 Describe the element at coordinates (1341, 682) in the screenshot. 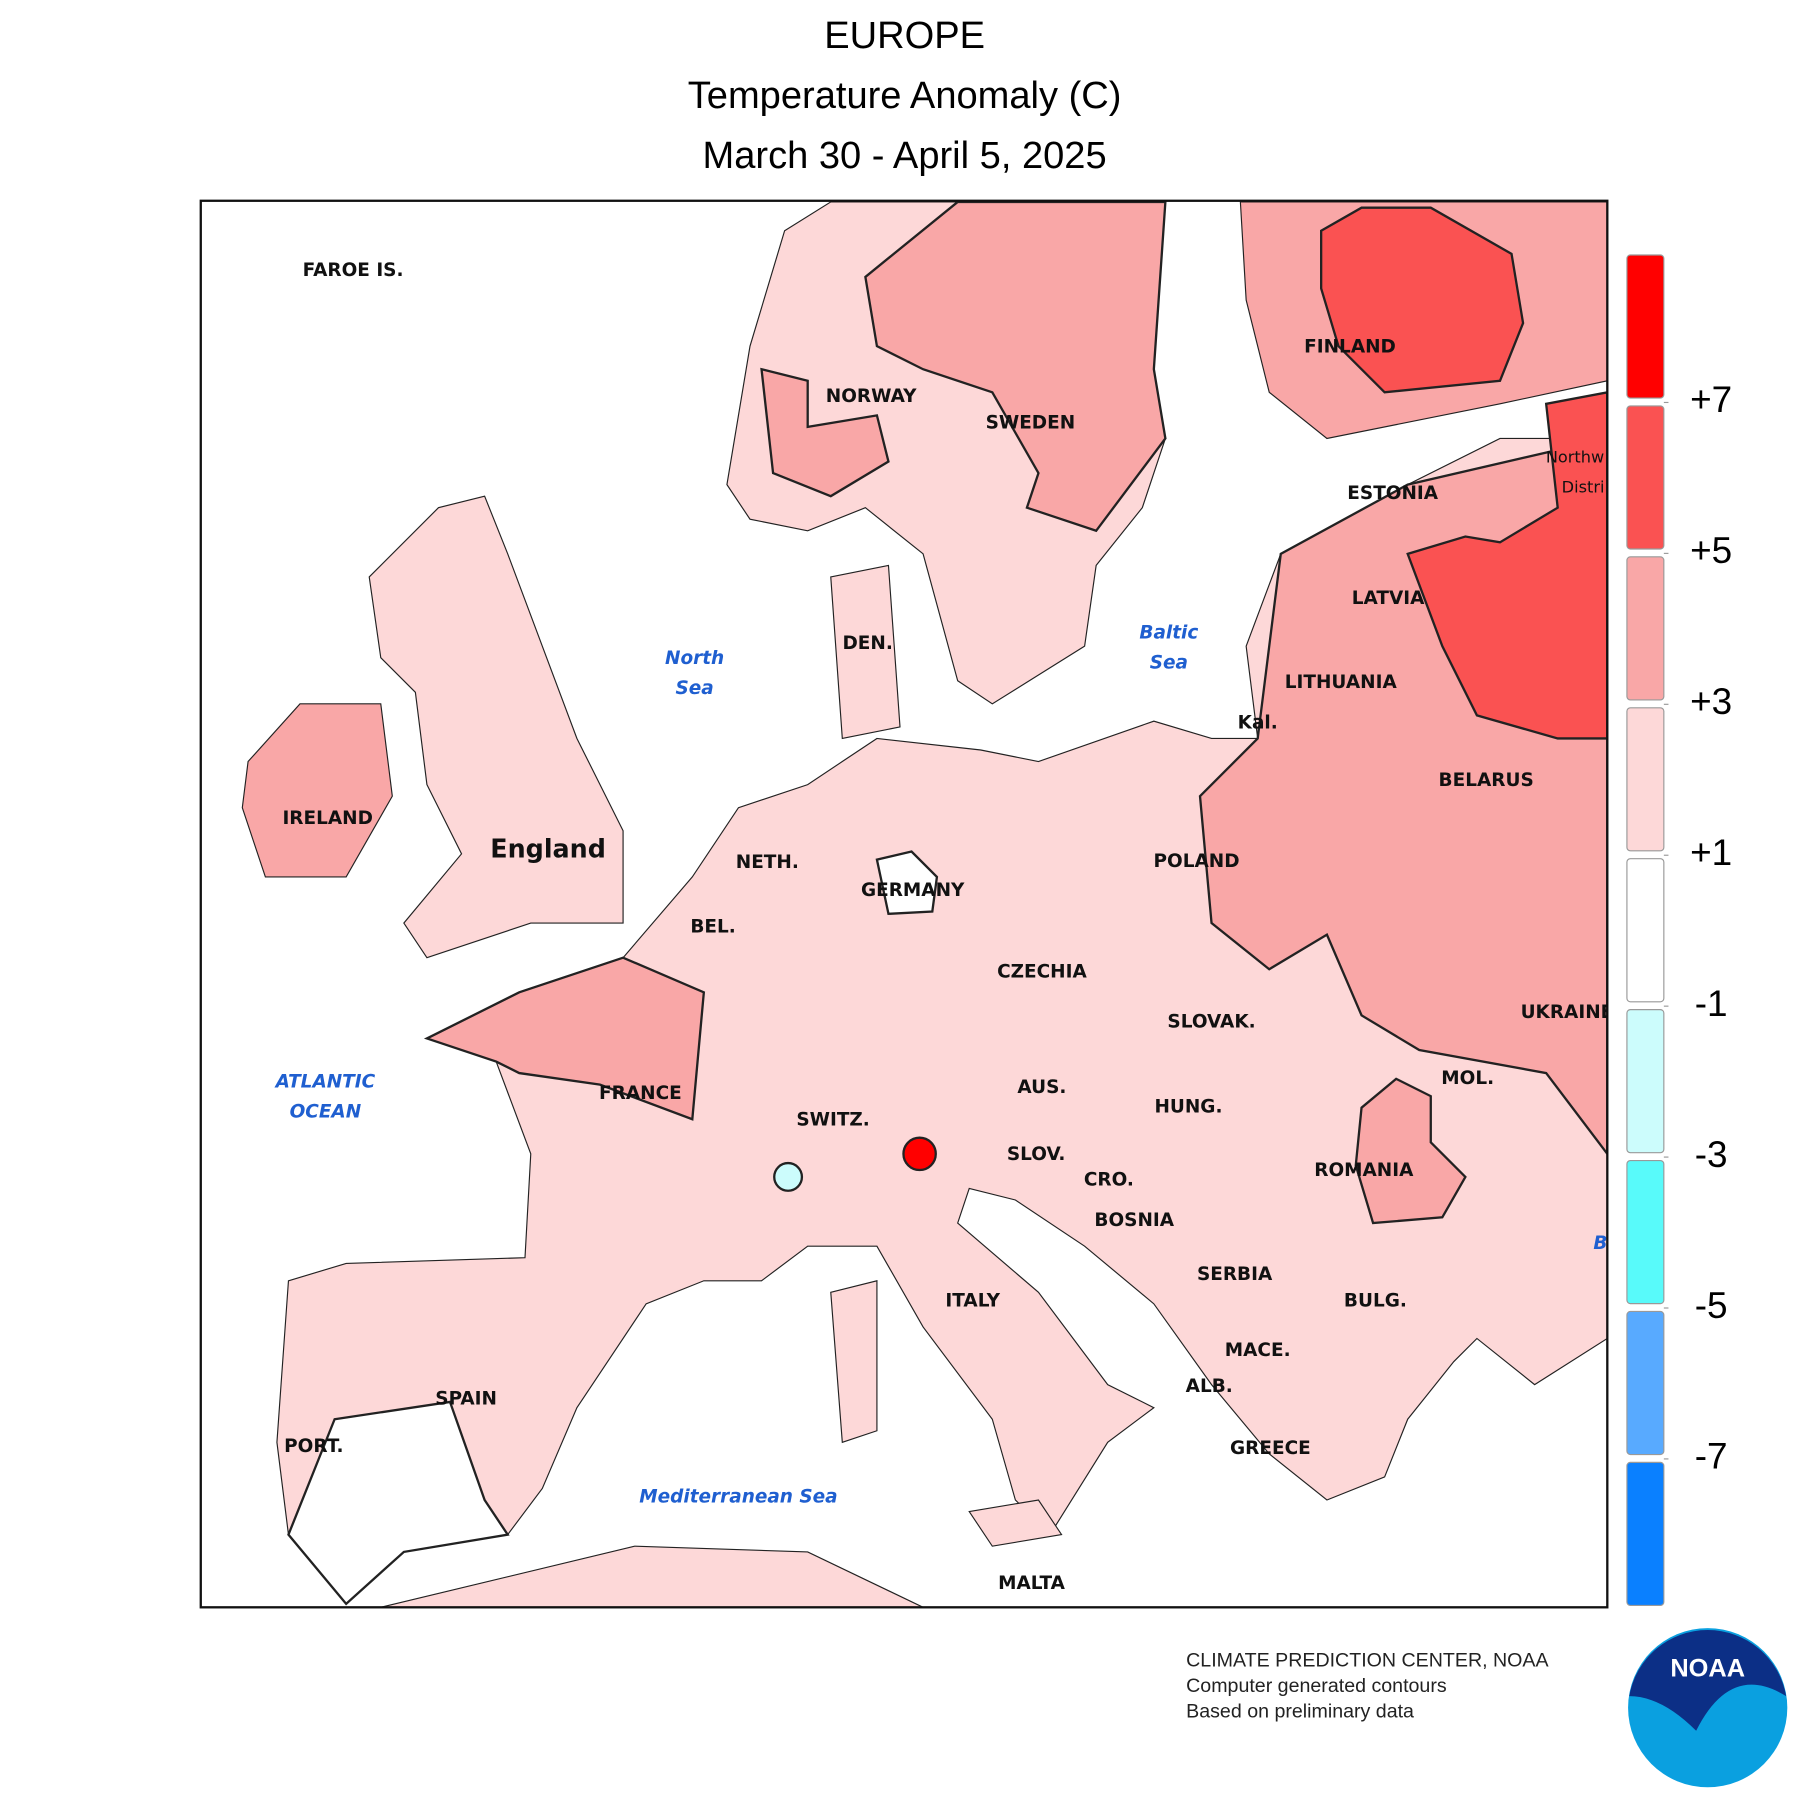

I see `country-label: LITHUANIA` at that location.